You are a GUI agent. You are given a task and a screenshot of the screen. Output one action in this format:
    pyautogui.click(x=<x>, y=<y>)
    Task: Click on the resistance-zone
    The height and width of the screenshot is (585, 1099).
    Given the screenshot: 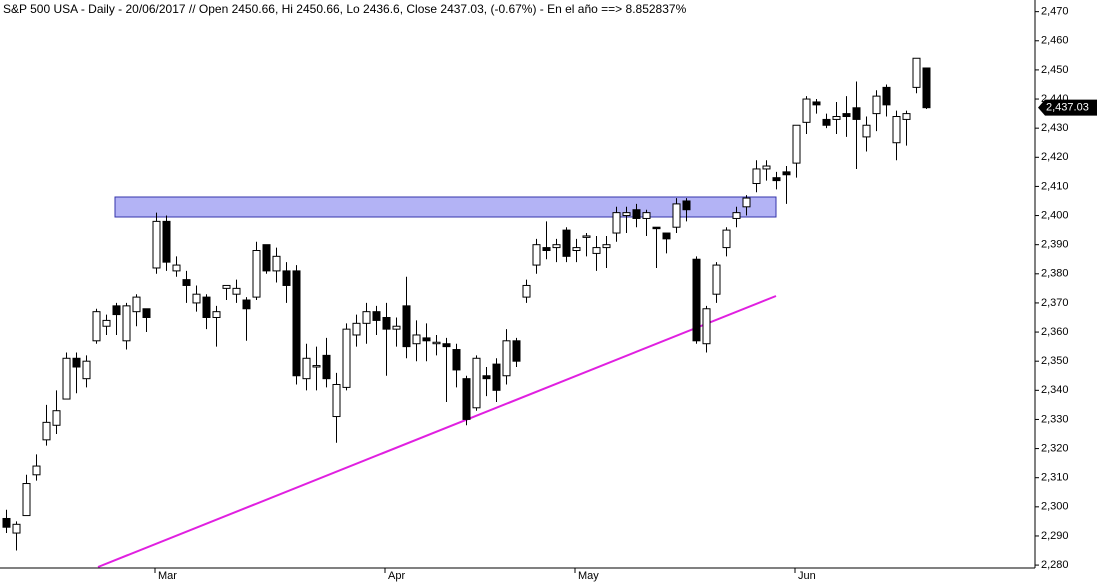 What is the action you would take?
    pyautogui.click(x=445, y=207)
    